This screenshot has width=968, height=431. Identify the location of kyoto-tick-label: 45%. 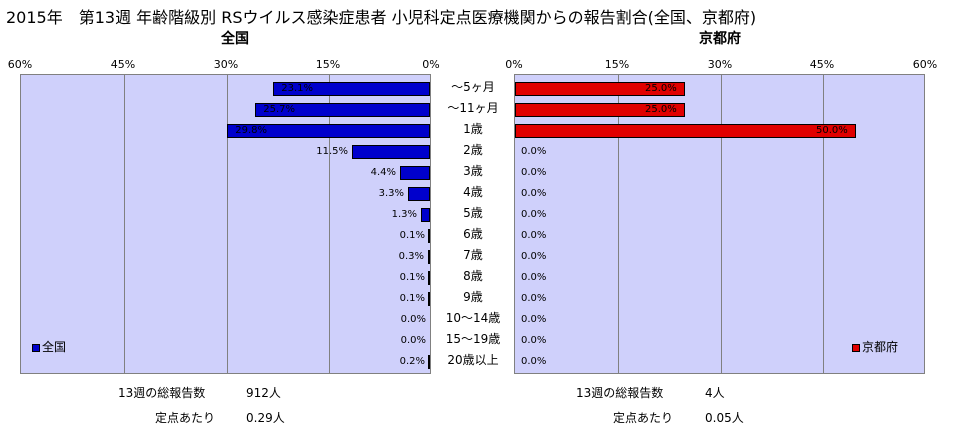
(822, 64).